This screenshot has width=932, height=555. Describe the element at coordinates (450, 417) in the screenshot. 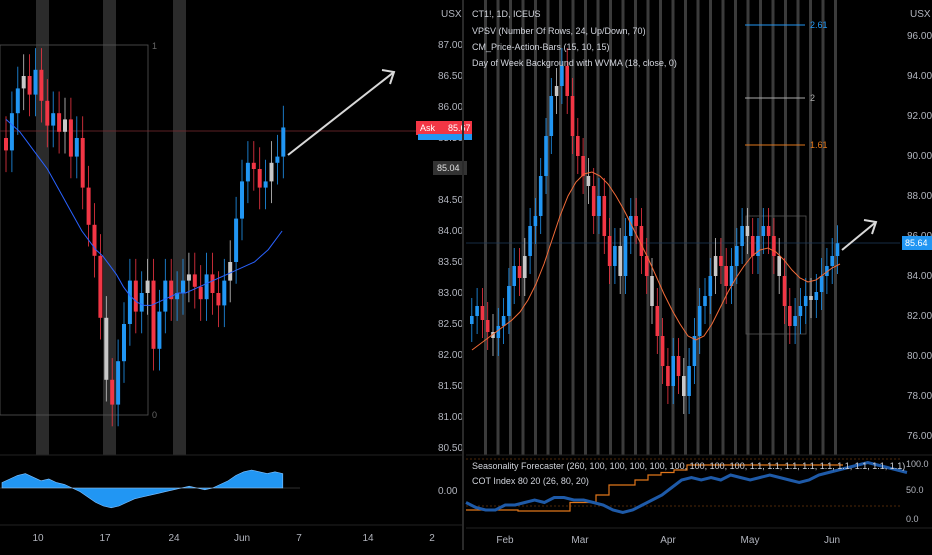

I see `price-tick-left: 81.00` at that location.